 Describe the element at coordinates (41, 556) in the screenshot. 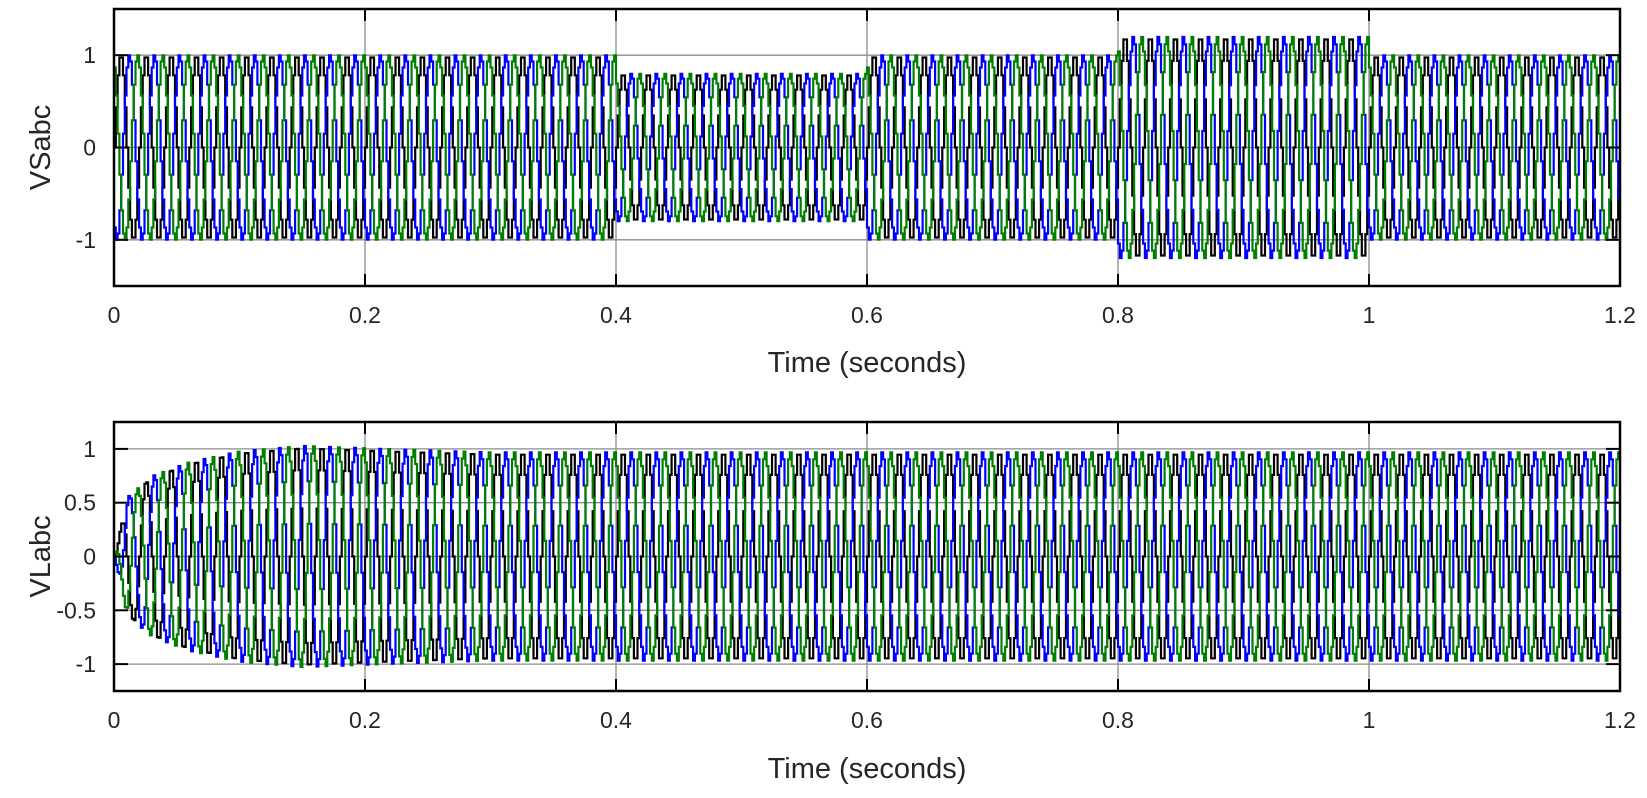

I see `y-axis-label: VLabc` at that location.